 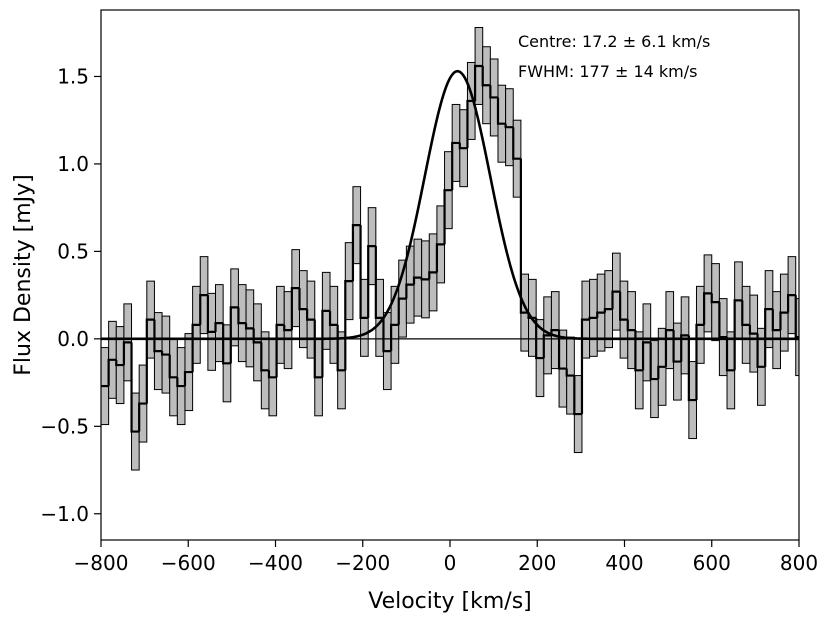 I want to click on y-axis-title: Flux Density [mJy], so click(x=23, y=274).